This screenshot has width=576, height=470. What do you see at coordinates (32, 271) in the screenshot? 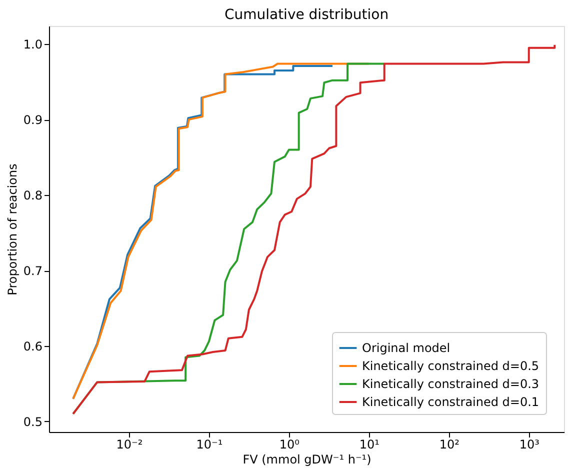
I see `y-tick-label: 0.7` at bounding box center [32, 271].